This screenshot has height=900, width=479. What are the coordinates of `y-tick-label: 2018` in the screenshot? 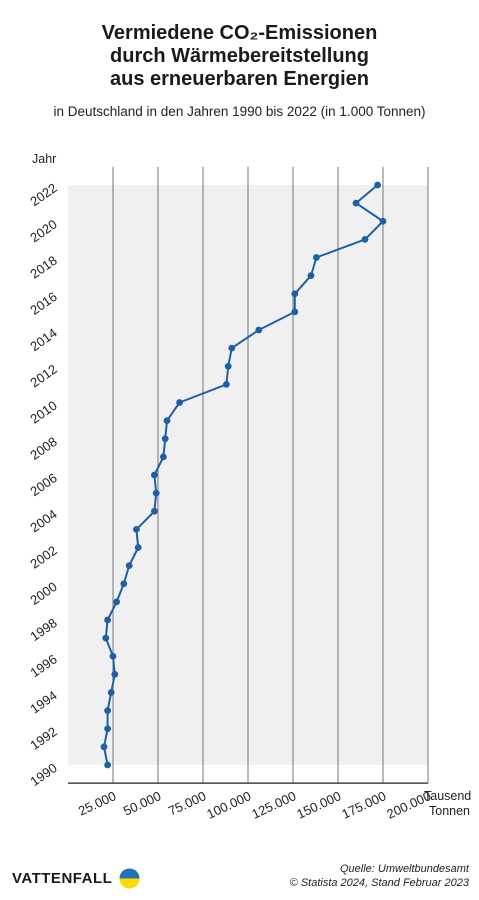 It's located at (43, 267).